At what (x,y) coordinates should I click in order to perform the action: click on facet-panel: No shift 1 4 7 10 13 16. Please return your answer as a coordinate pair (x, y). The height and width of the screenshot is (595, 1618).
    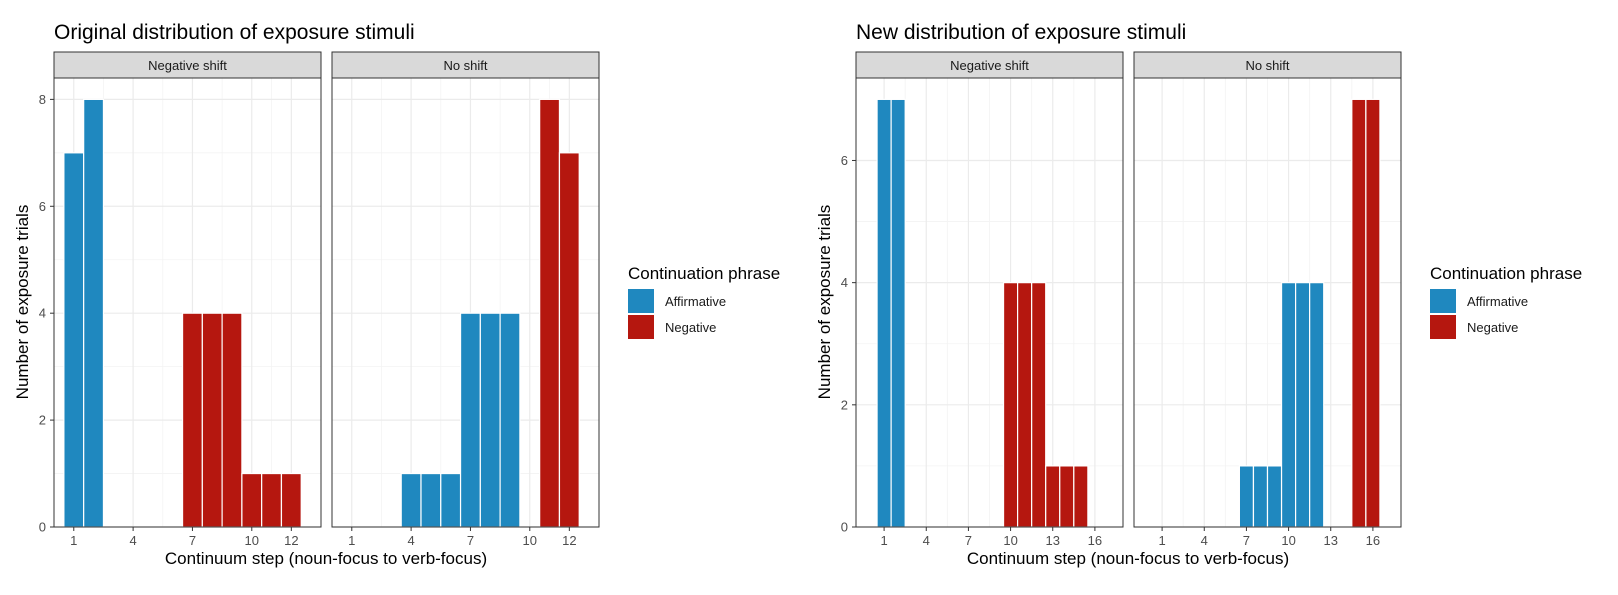
    Looking at the image, I should click on (1267, 299).